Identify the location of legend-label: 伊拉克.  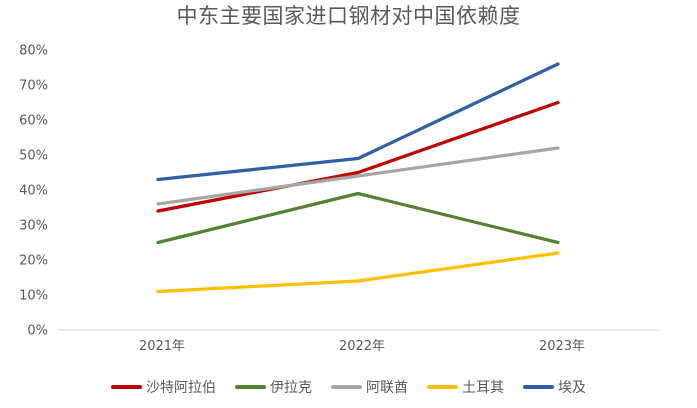
(291, 388).